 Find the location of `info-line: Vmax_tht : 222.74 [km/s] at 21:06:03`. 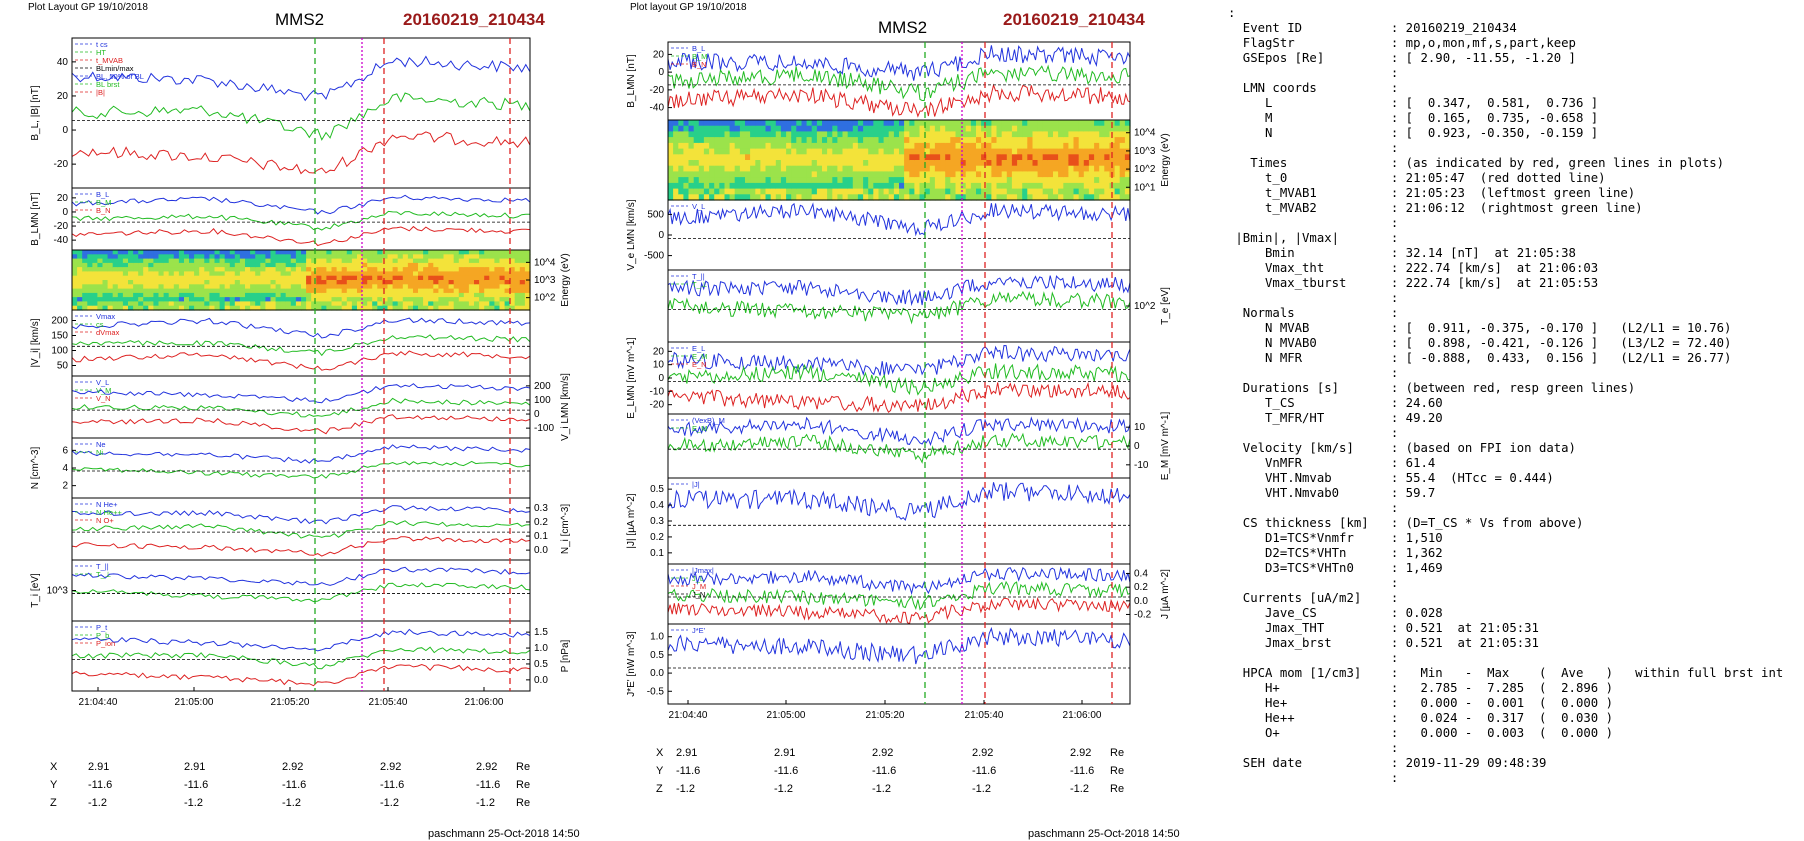

info-line: Vmax_tht : 222.74 [km/s] at 21:06:03 is located at coordinates (1413, 268).